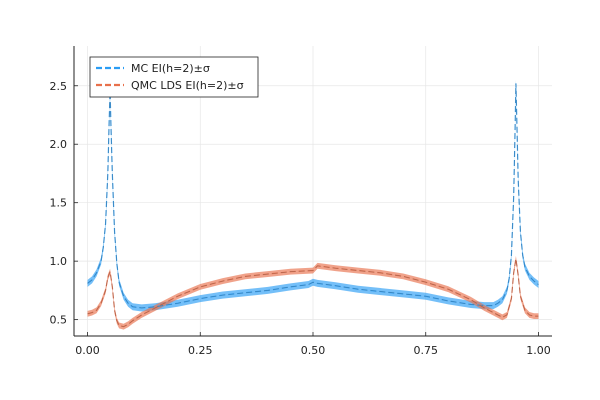 The height and width of the screenshot is (400, 600). Describe the element at coordinates (200, 350) in the screenshot. I see `x-tick-label: 0.25` at that location.